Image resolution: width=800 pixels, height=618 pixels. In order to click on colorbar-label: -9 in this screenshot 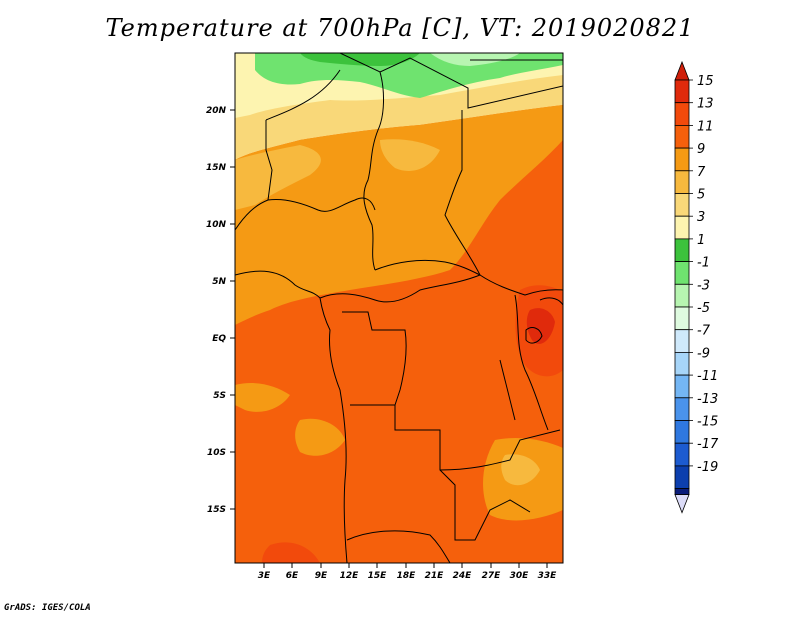, I will do `click(703, 353)`.